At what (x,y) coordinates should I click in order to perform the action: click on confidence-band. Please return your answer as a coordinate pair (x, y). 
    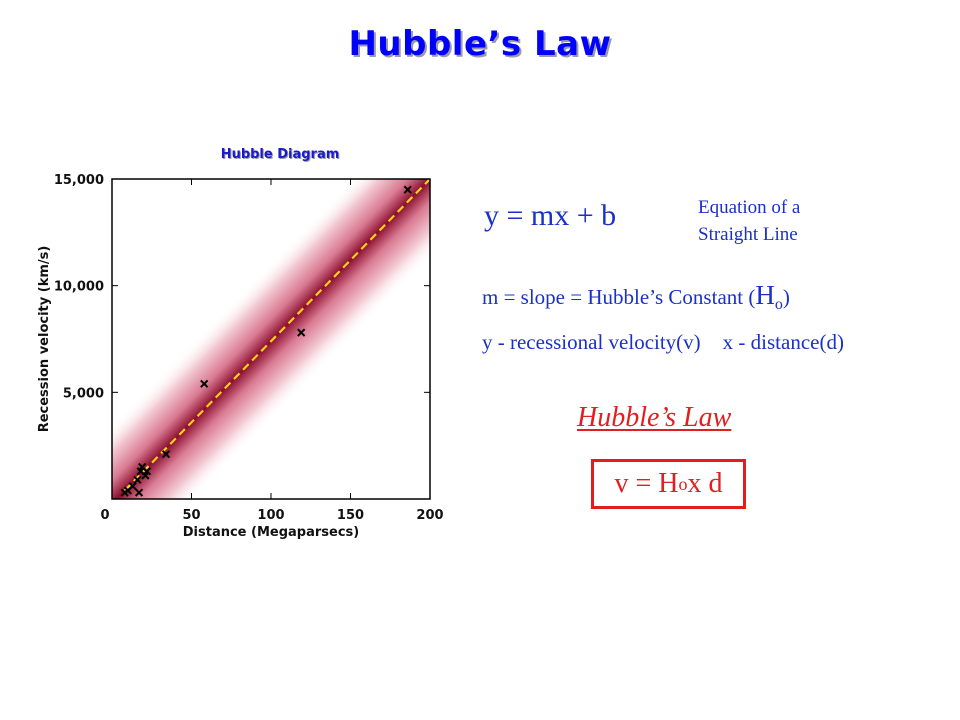
    Looking at the image, I should click on (271, 339).